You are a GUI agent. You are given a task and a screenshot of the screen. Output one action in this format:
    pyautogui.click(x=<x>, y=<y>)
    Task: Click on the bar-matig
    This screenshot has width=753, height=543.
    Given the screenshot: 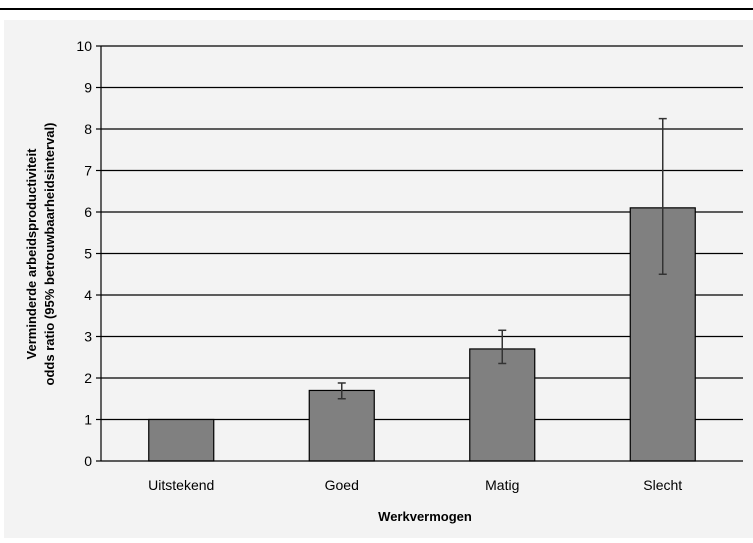 What is the action you would take?
    pyautogui.click(x=502, y=405)
    